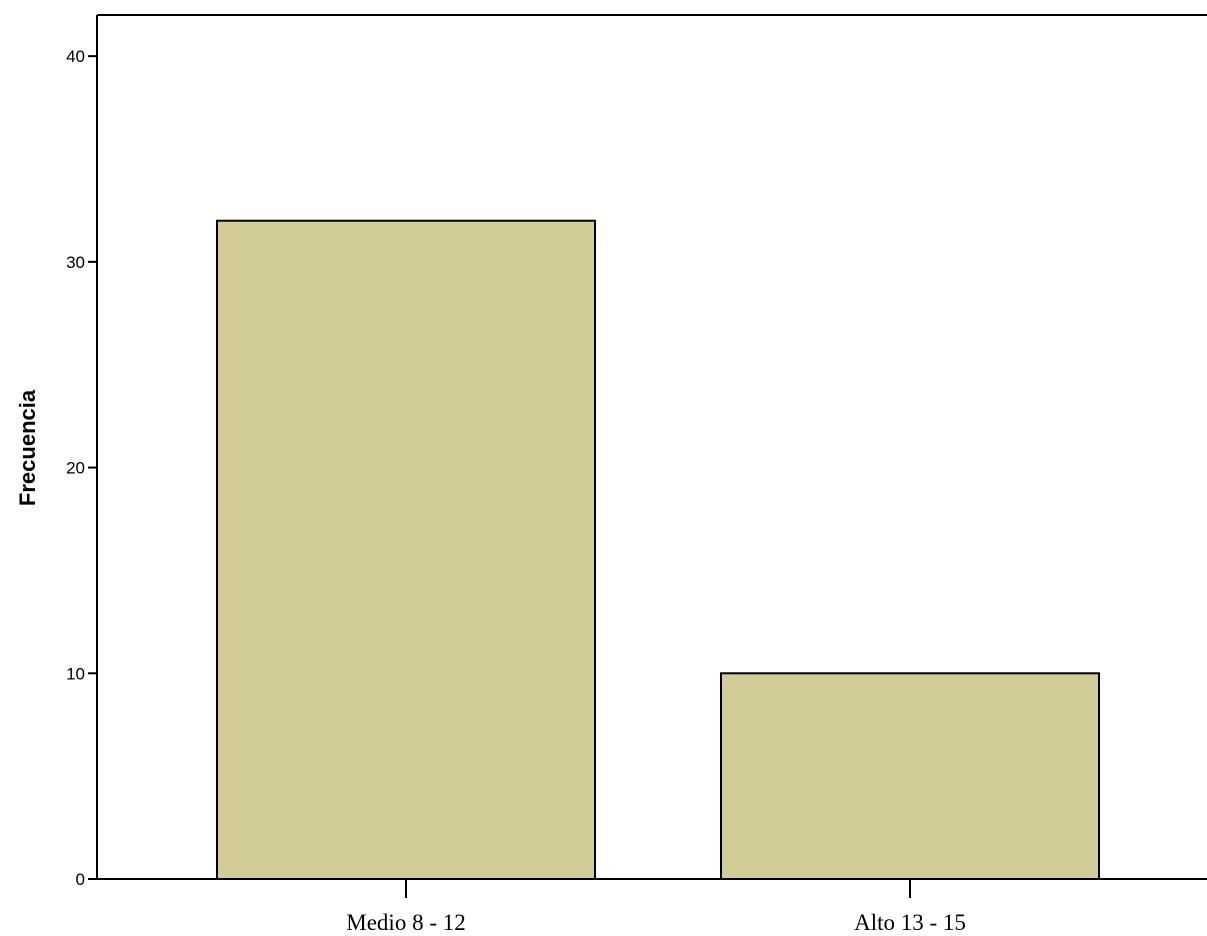 The height and width of the screenshot is (936, 1207). Describe the element at coordinates (80, 879) in the screenshot. I see `y-tick-label: 0` at that location.